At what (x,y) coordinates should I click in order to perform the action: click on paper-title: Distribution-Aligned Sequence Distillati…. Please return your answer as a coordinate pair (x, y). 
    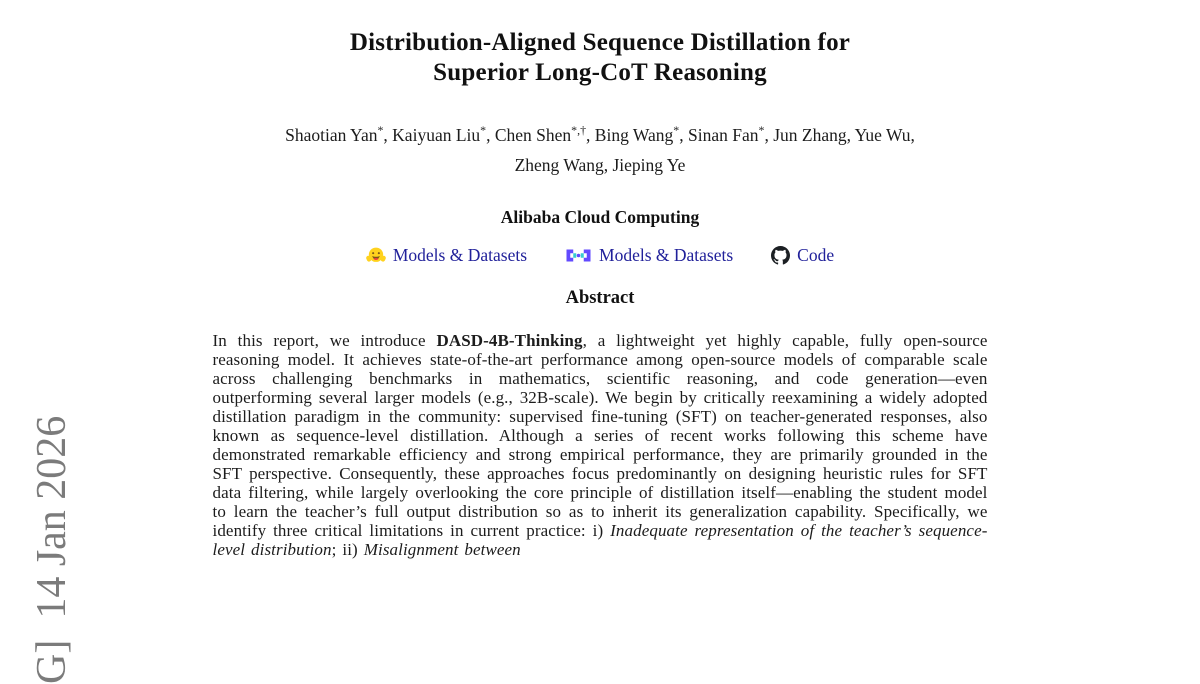
    Looking at the image, I should click on (600, 58).